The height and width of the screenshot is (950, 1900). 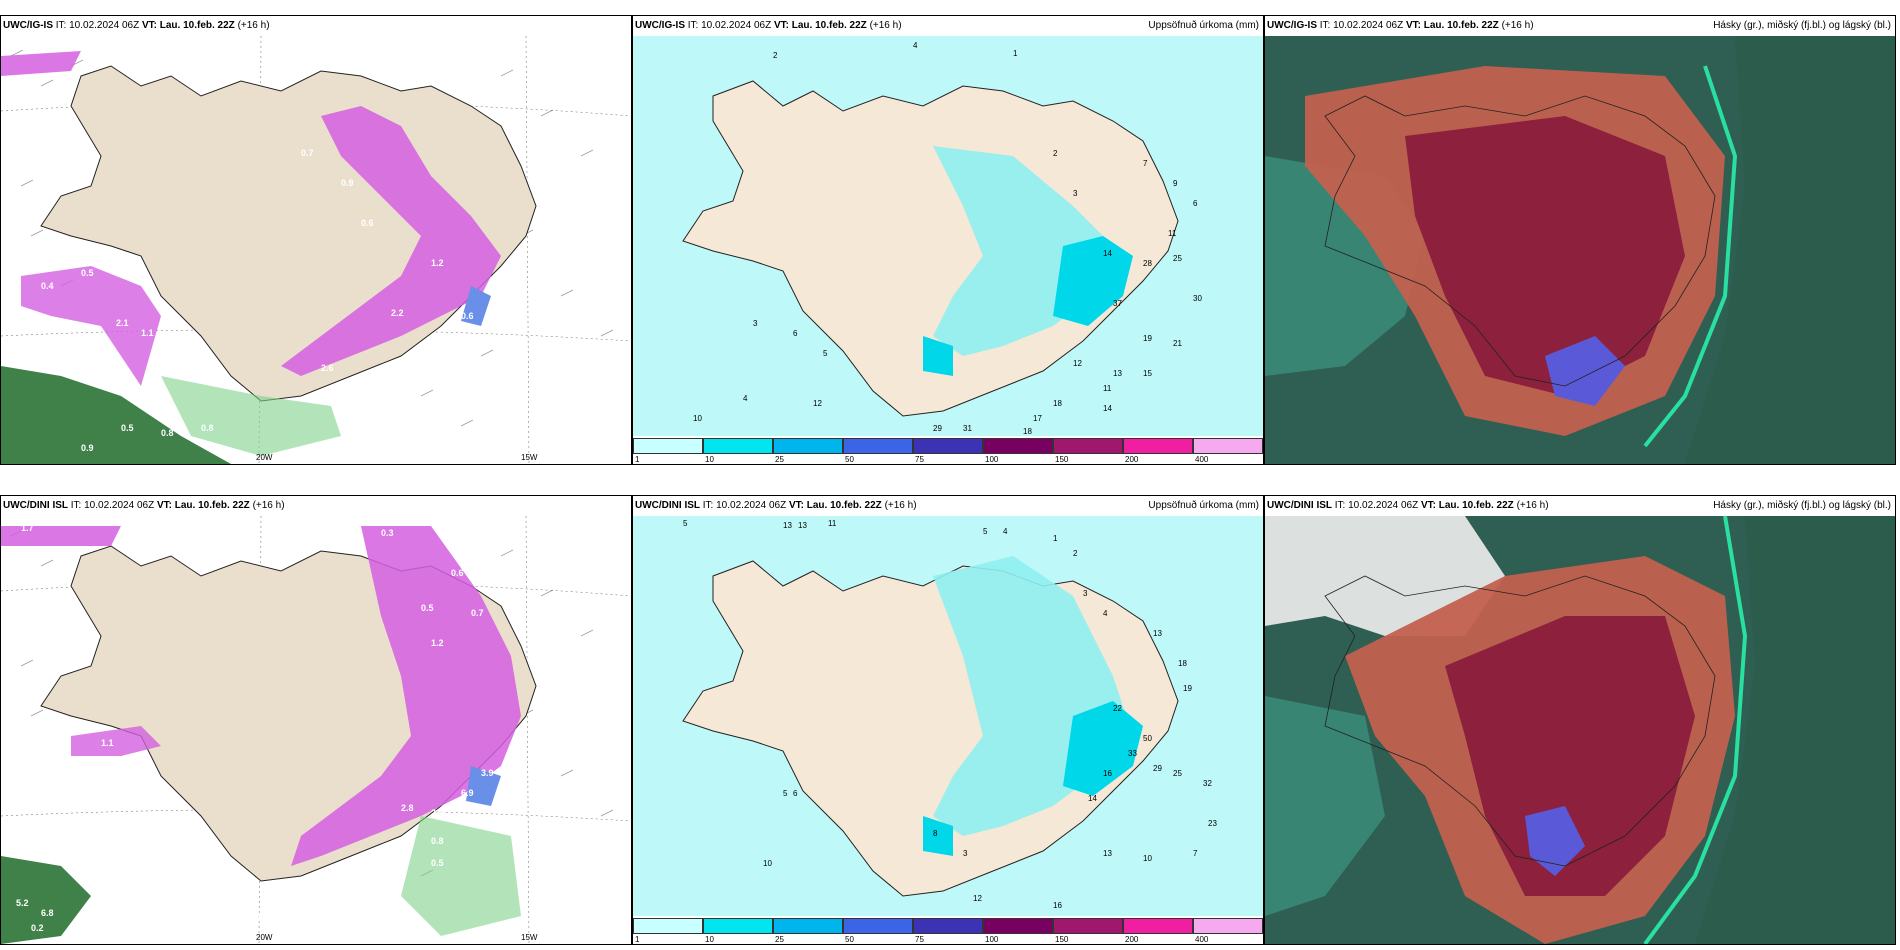 I want to click on svg-text: 2.6, so click(x=327, y=368).